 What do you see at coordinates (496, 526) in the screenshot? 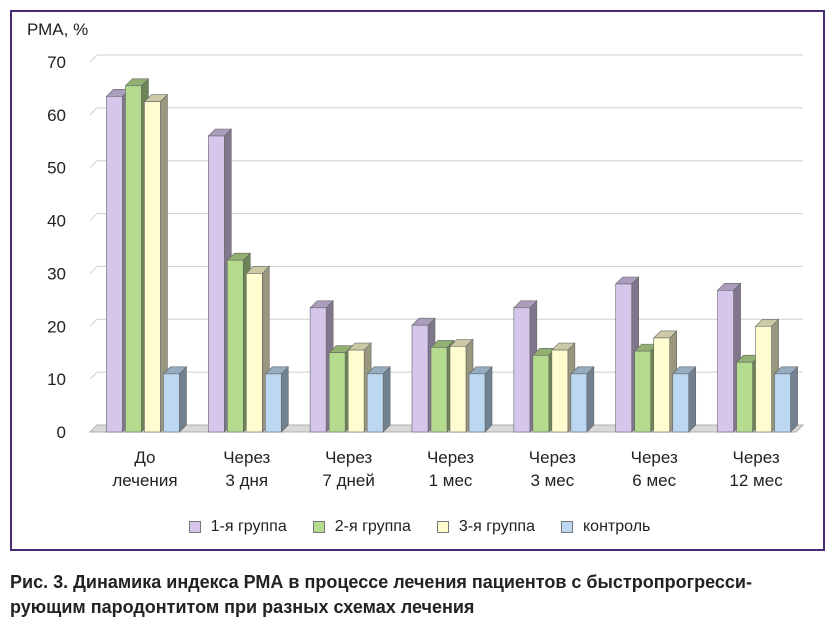
I see `legend-label-group-3: 3-я группа` at bounding box center [496, 526].